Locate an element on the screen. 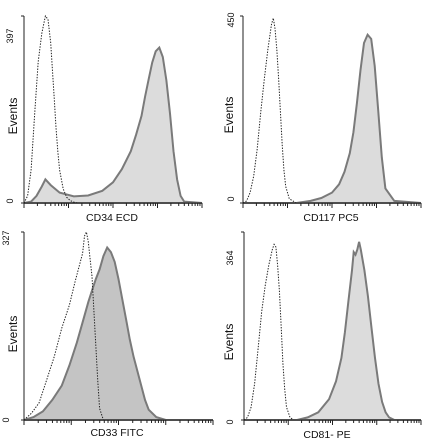 Image resolution: width=424 pixels, height=442 pixels. panel-cd117-ylabel: Events is located at coordinates (229, 115).